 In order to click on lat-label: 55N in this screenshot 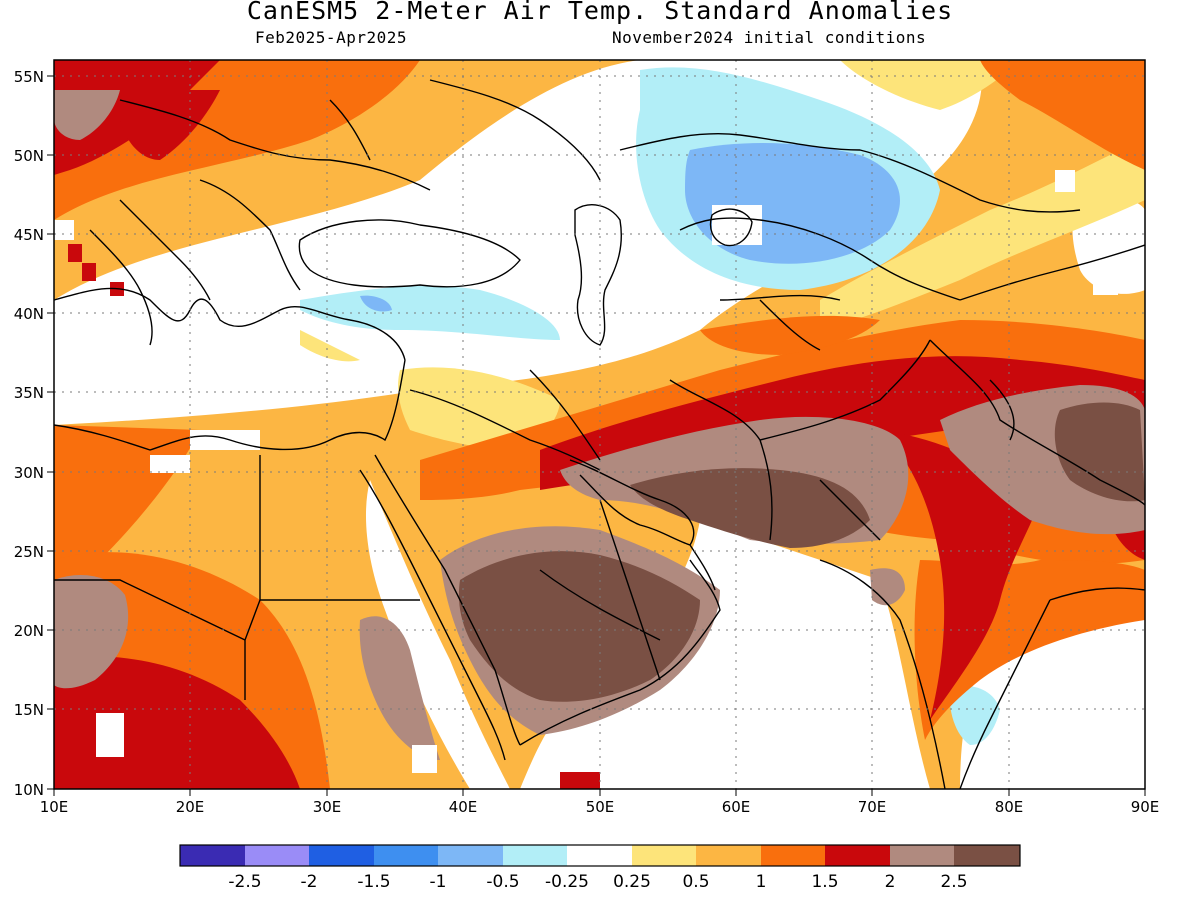, I will do `click(29, 77)`.